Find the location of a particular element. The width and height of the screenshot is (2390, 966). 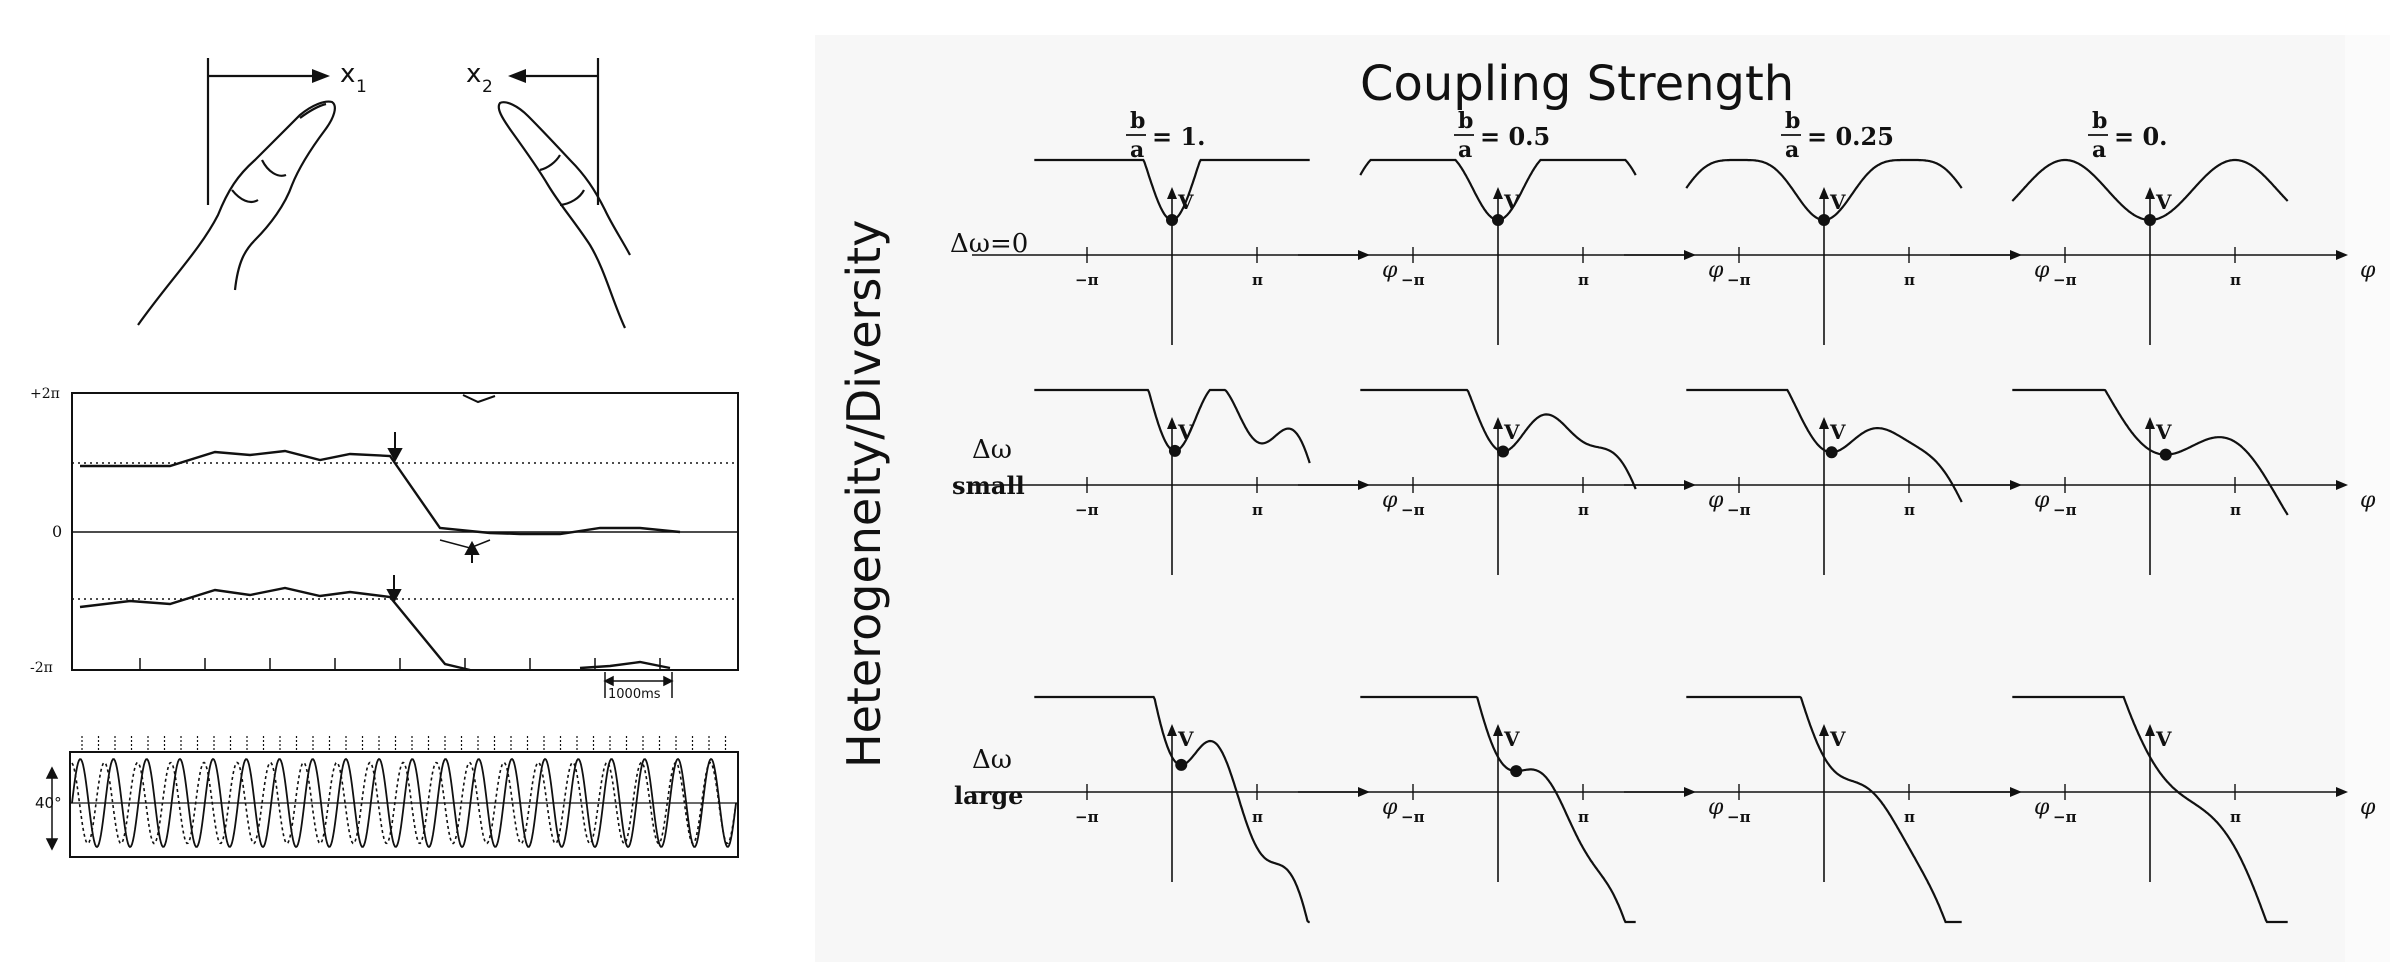

up-arrow-icon is located at coordinates (472, 547).